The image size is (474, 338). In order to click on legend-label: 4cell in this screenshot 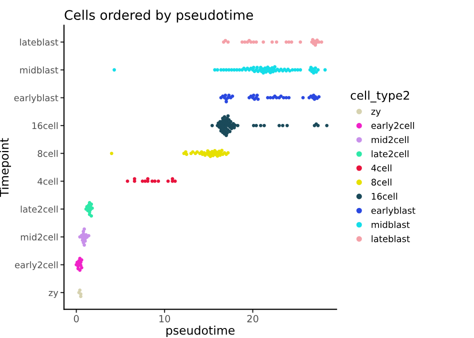, I will do `click(381, 168)`.